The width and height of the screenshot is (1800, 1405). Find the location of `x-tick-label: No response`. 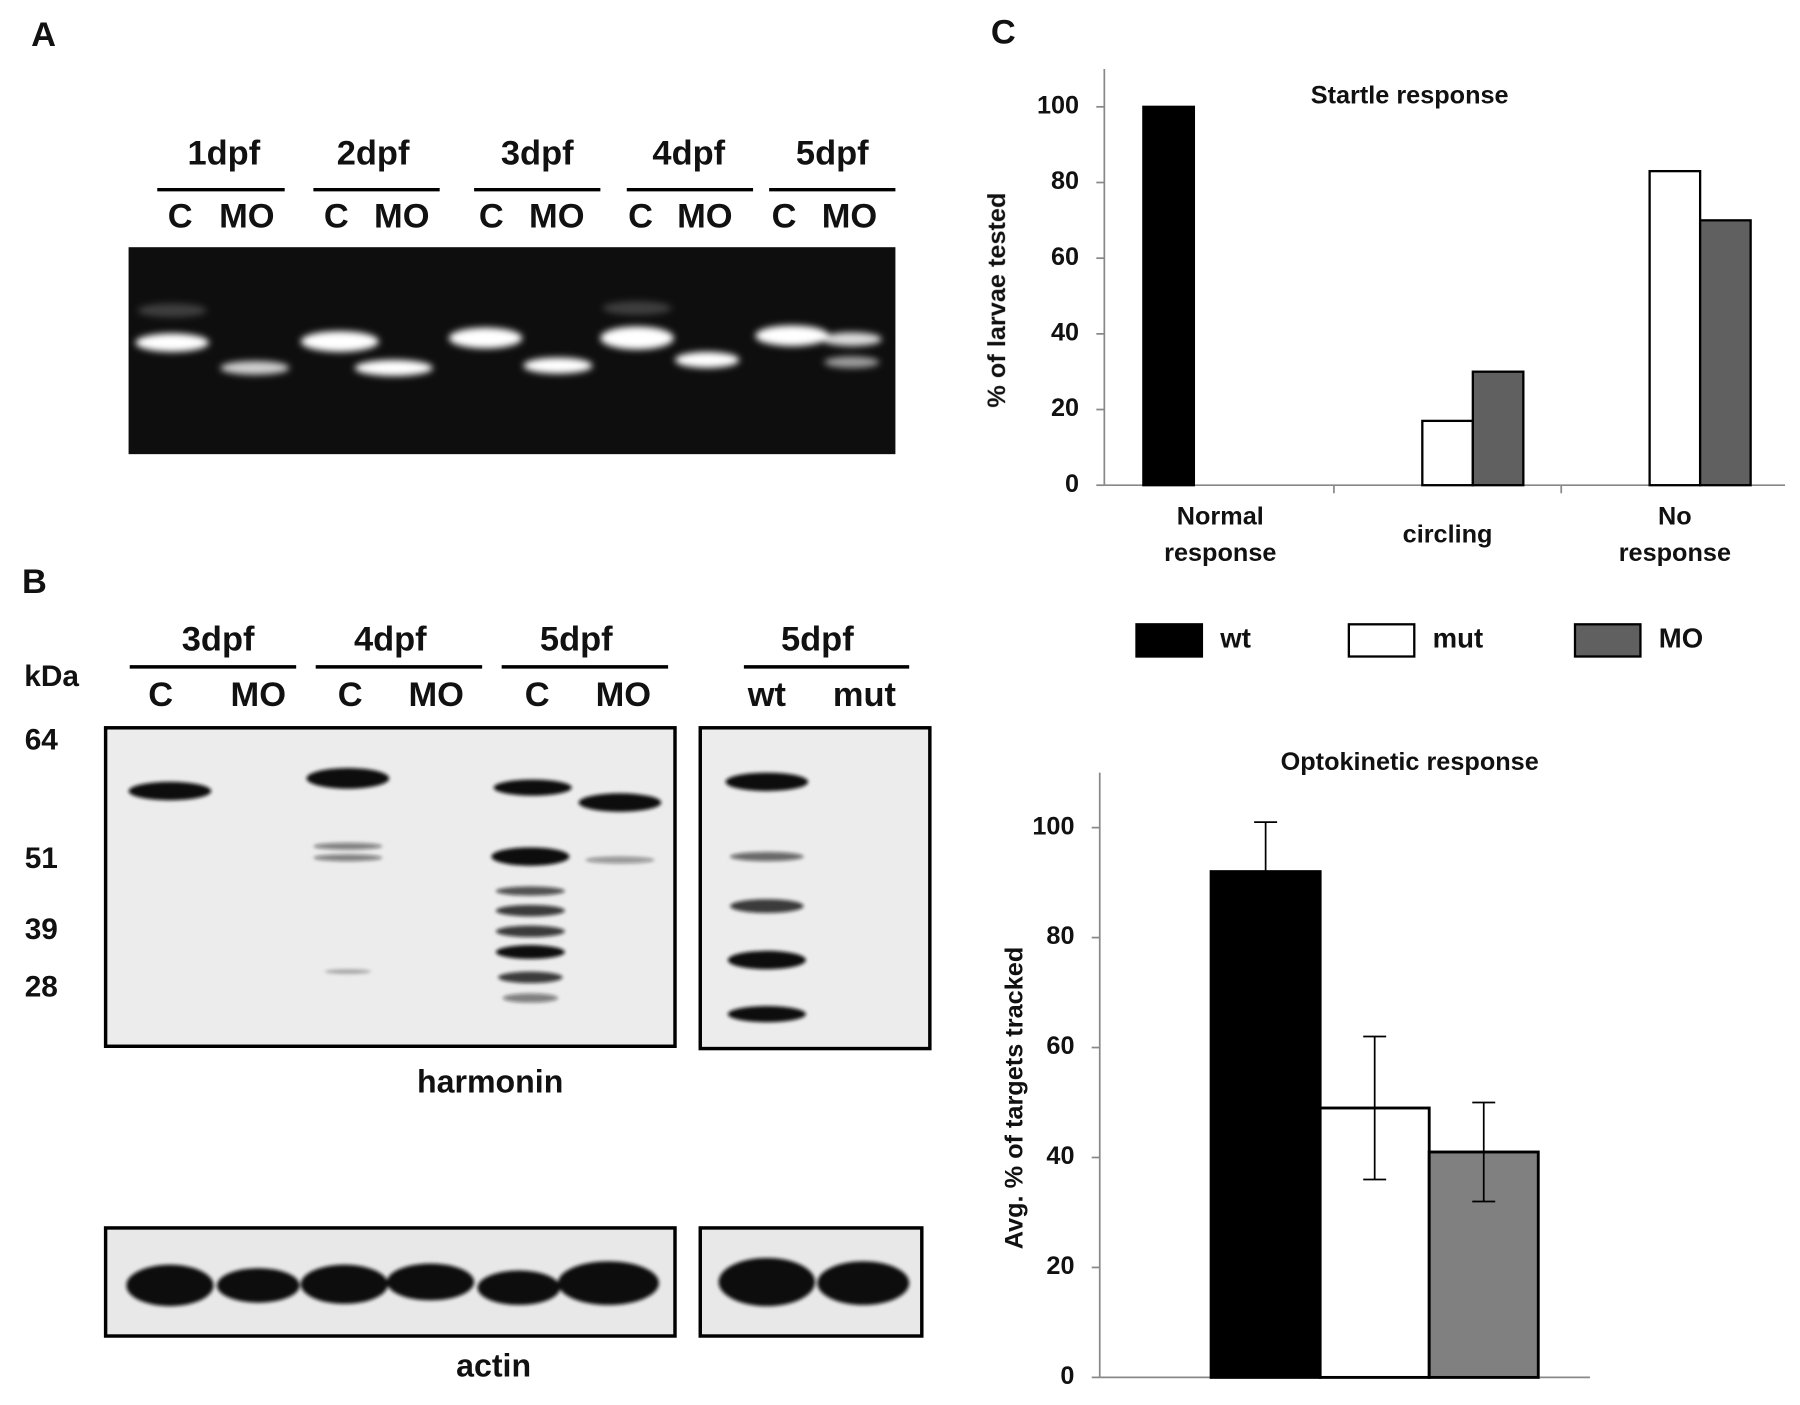

x-tick-label: No response is located at coordinates (1675, 534).